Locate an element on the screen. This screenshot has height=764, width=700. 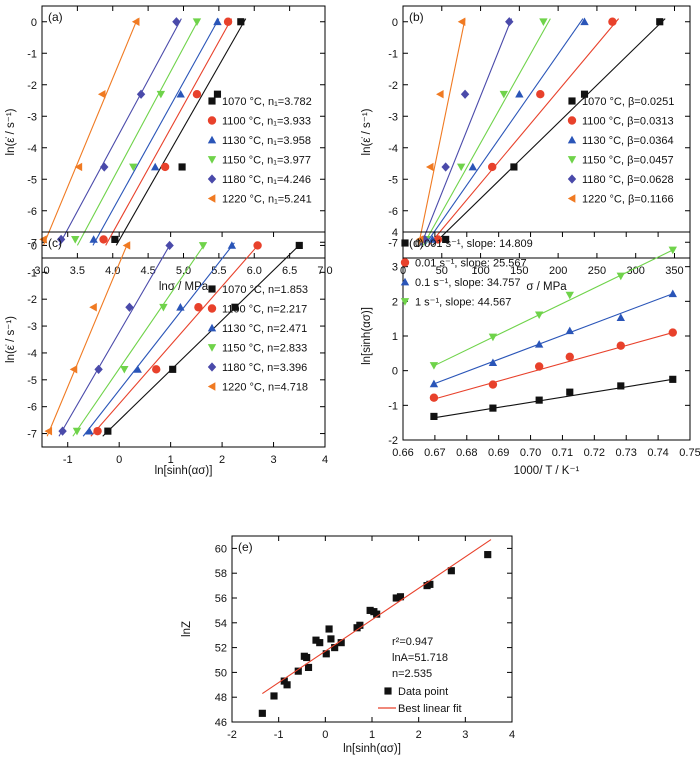
x-tick-label: 4 is located at coordinates (325, 460).